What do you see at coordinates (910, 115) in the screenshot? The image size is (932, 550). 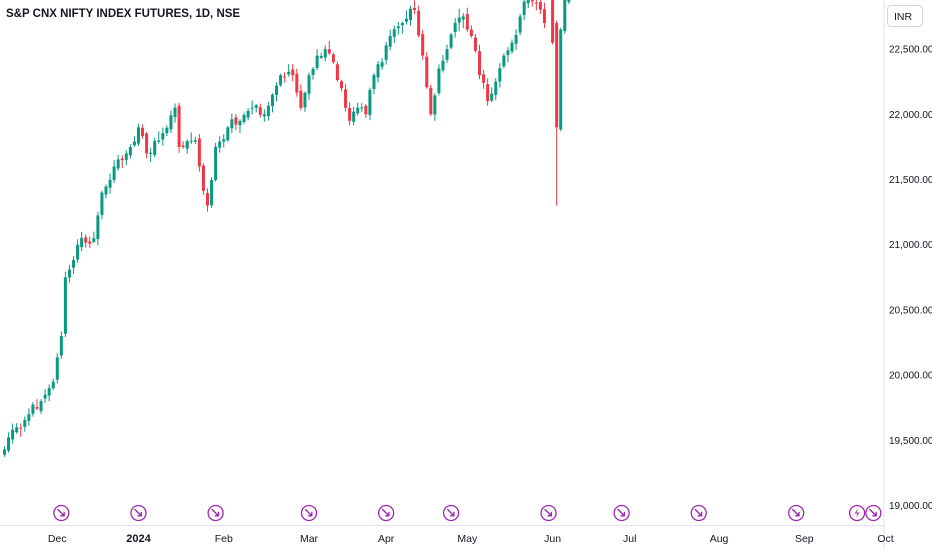 I see `y-tick-label: 22,000.00` at bounding box center [910, 115].